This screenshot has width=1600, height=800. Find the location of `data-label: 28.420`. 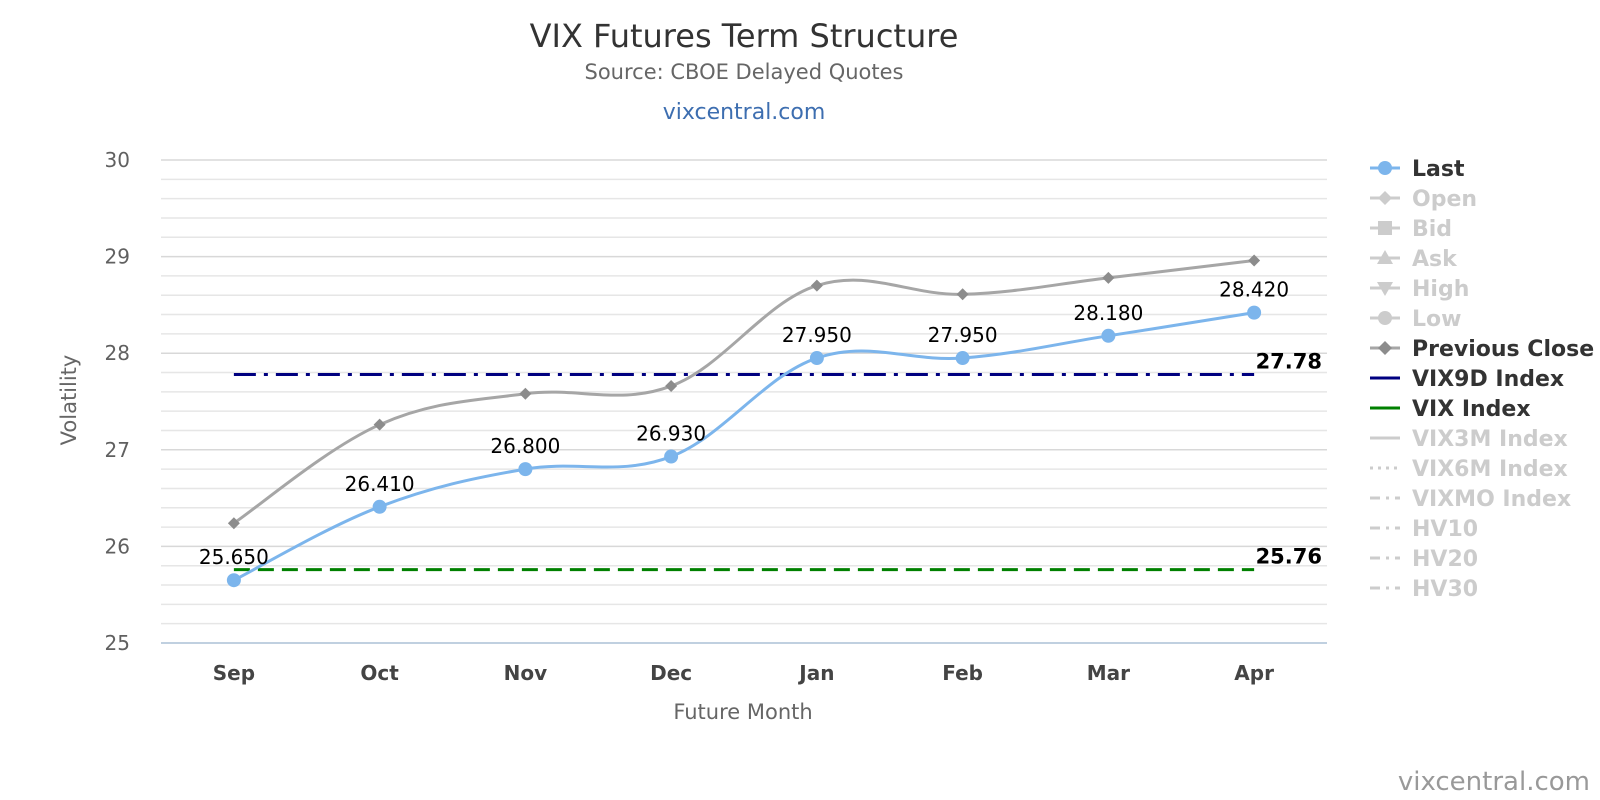

data-label: 28.420 is located at coordinates (1254, 290).